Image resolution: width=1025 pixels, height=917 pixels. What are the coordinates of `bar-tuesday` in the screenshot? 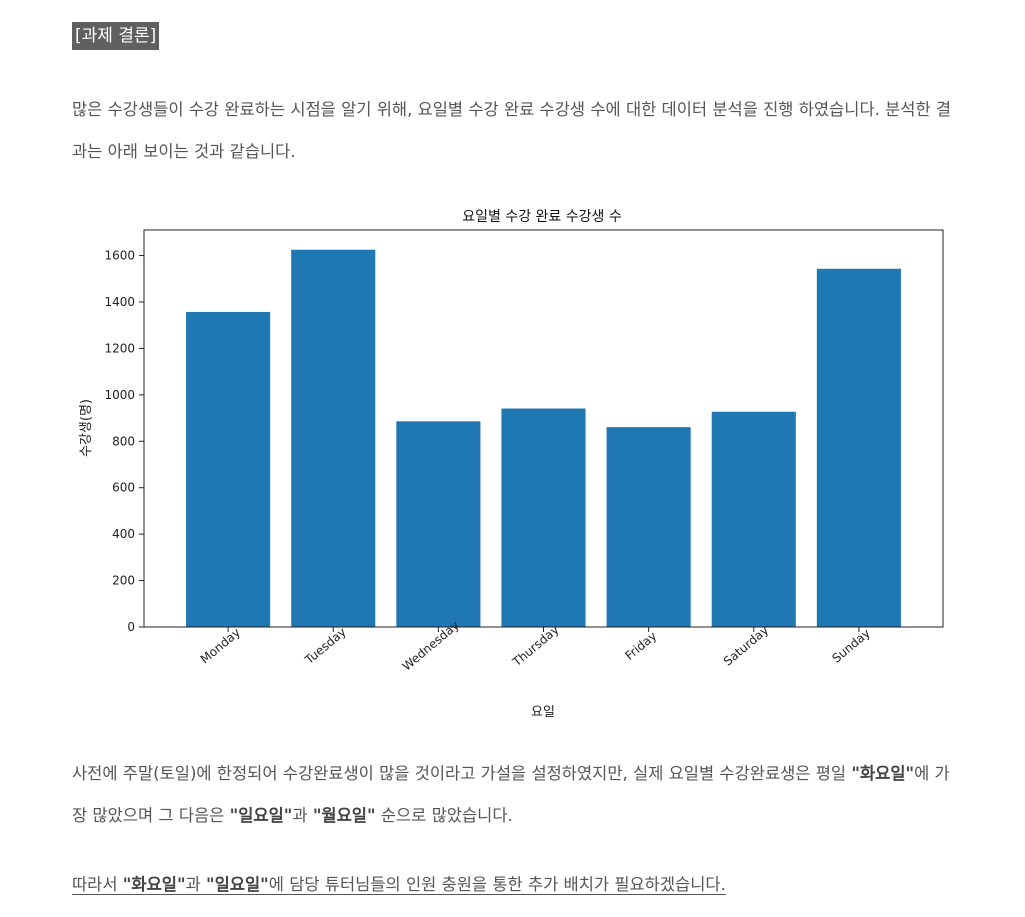 It's located at (333, 438).